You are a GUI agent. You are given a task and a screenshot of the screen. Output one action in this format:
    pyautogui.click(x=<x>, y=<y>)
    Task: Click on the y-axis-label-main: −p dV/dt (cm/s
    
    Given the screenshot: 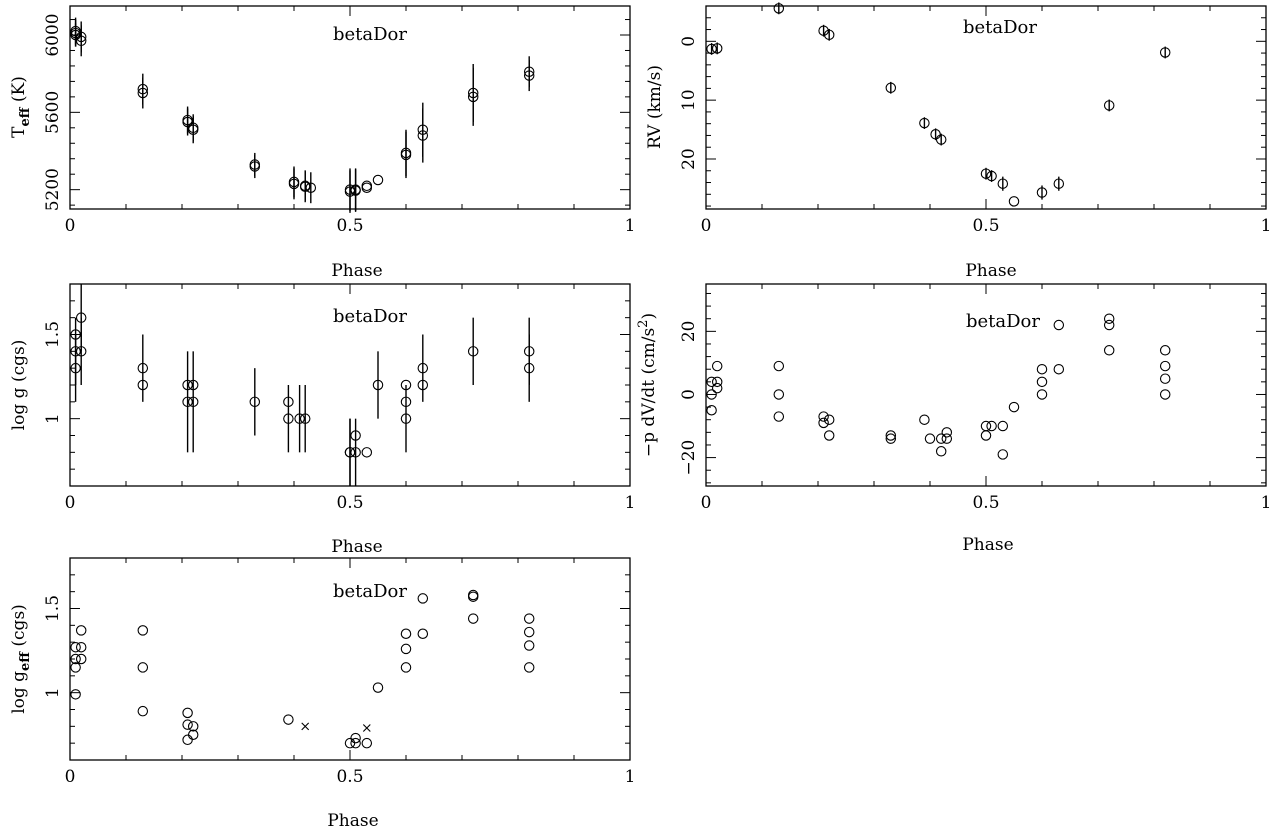 What is the action you would take?
    pyautogui.click(x=649, y=392)
    